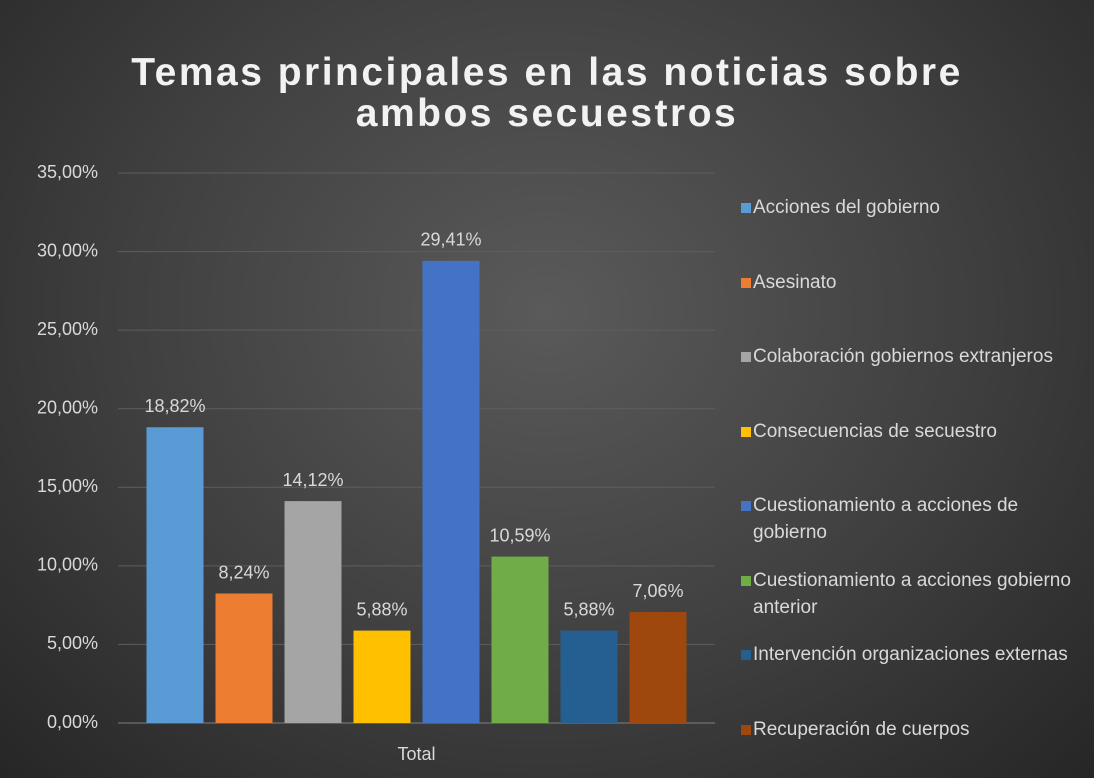 The image size is (1094, 778). I want to click on legend-label: Recuperación de cuerpos, so click(861, 729).